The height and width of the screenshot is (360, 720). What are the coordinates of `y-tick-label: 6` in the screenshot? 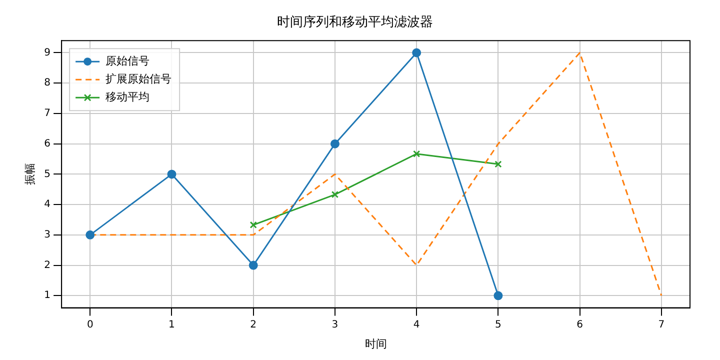 It's located at (47, 144).